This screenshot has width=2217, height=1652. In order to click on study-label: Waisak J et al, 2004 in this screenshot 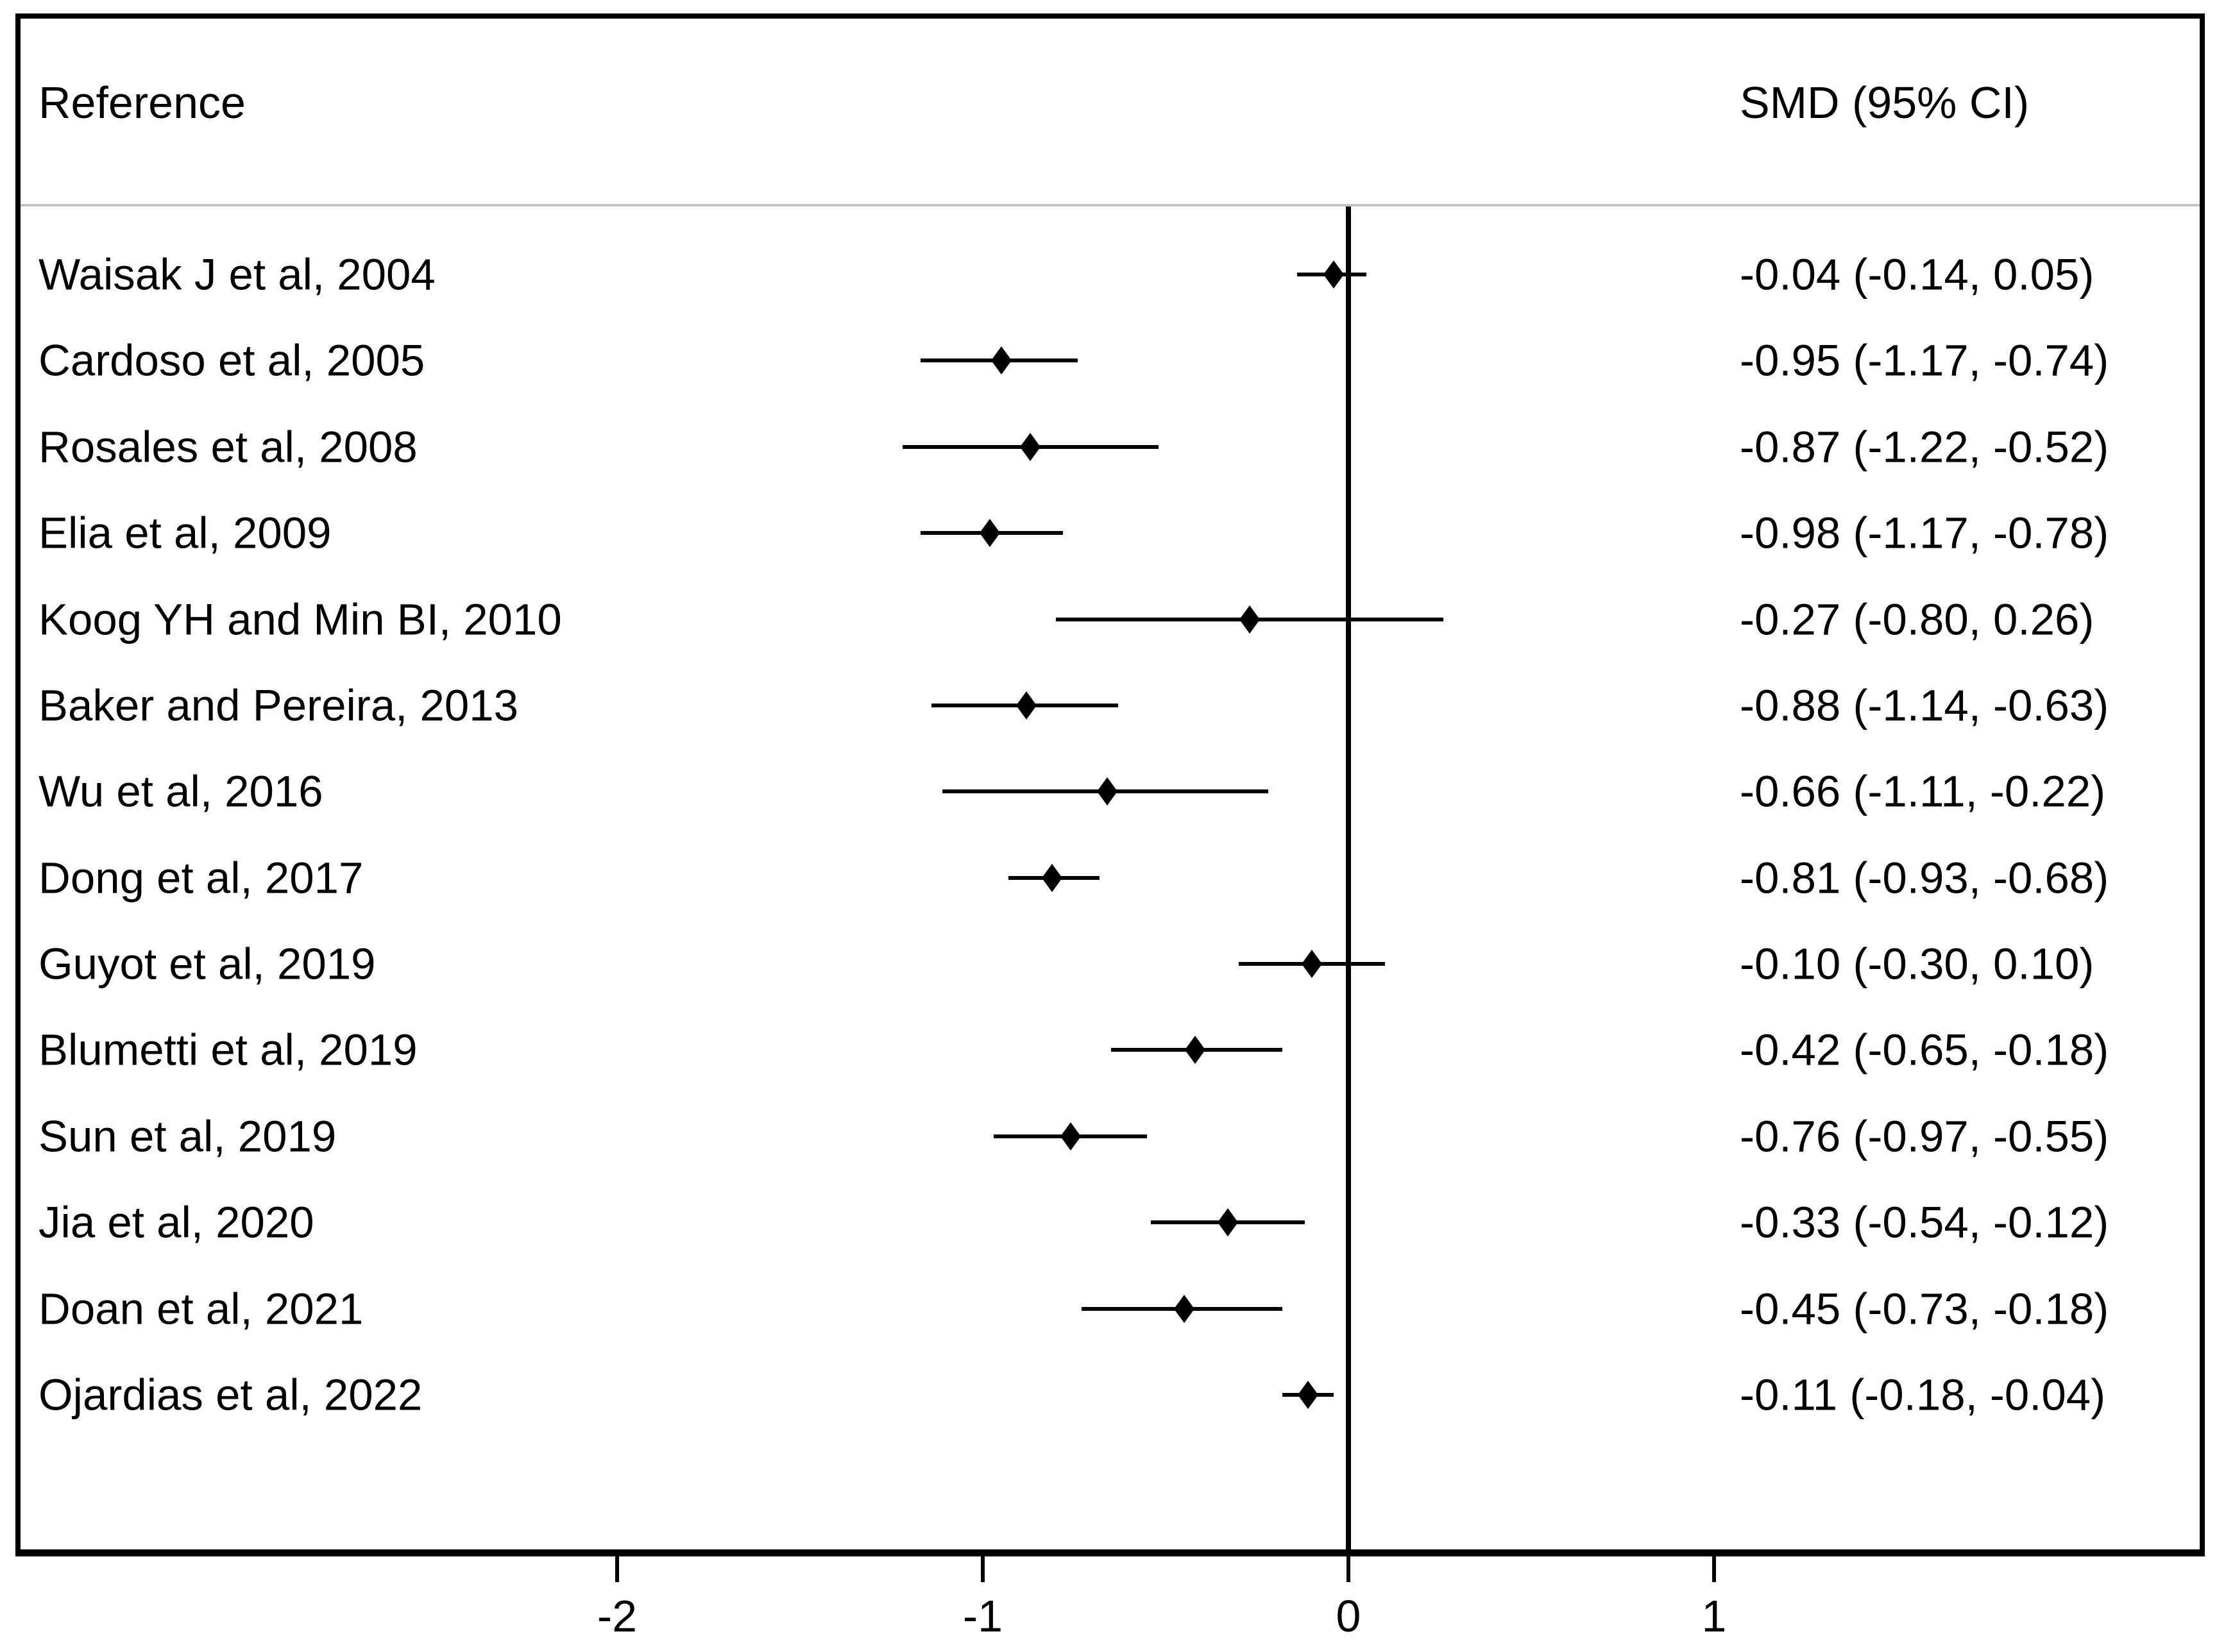, I will do `click(237, 274)`.